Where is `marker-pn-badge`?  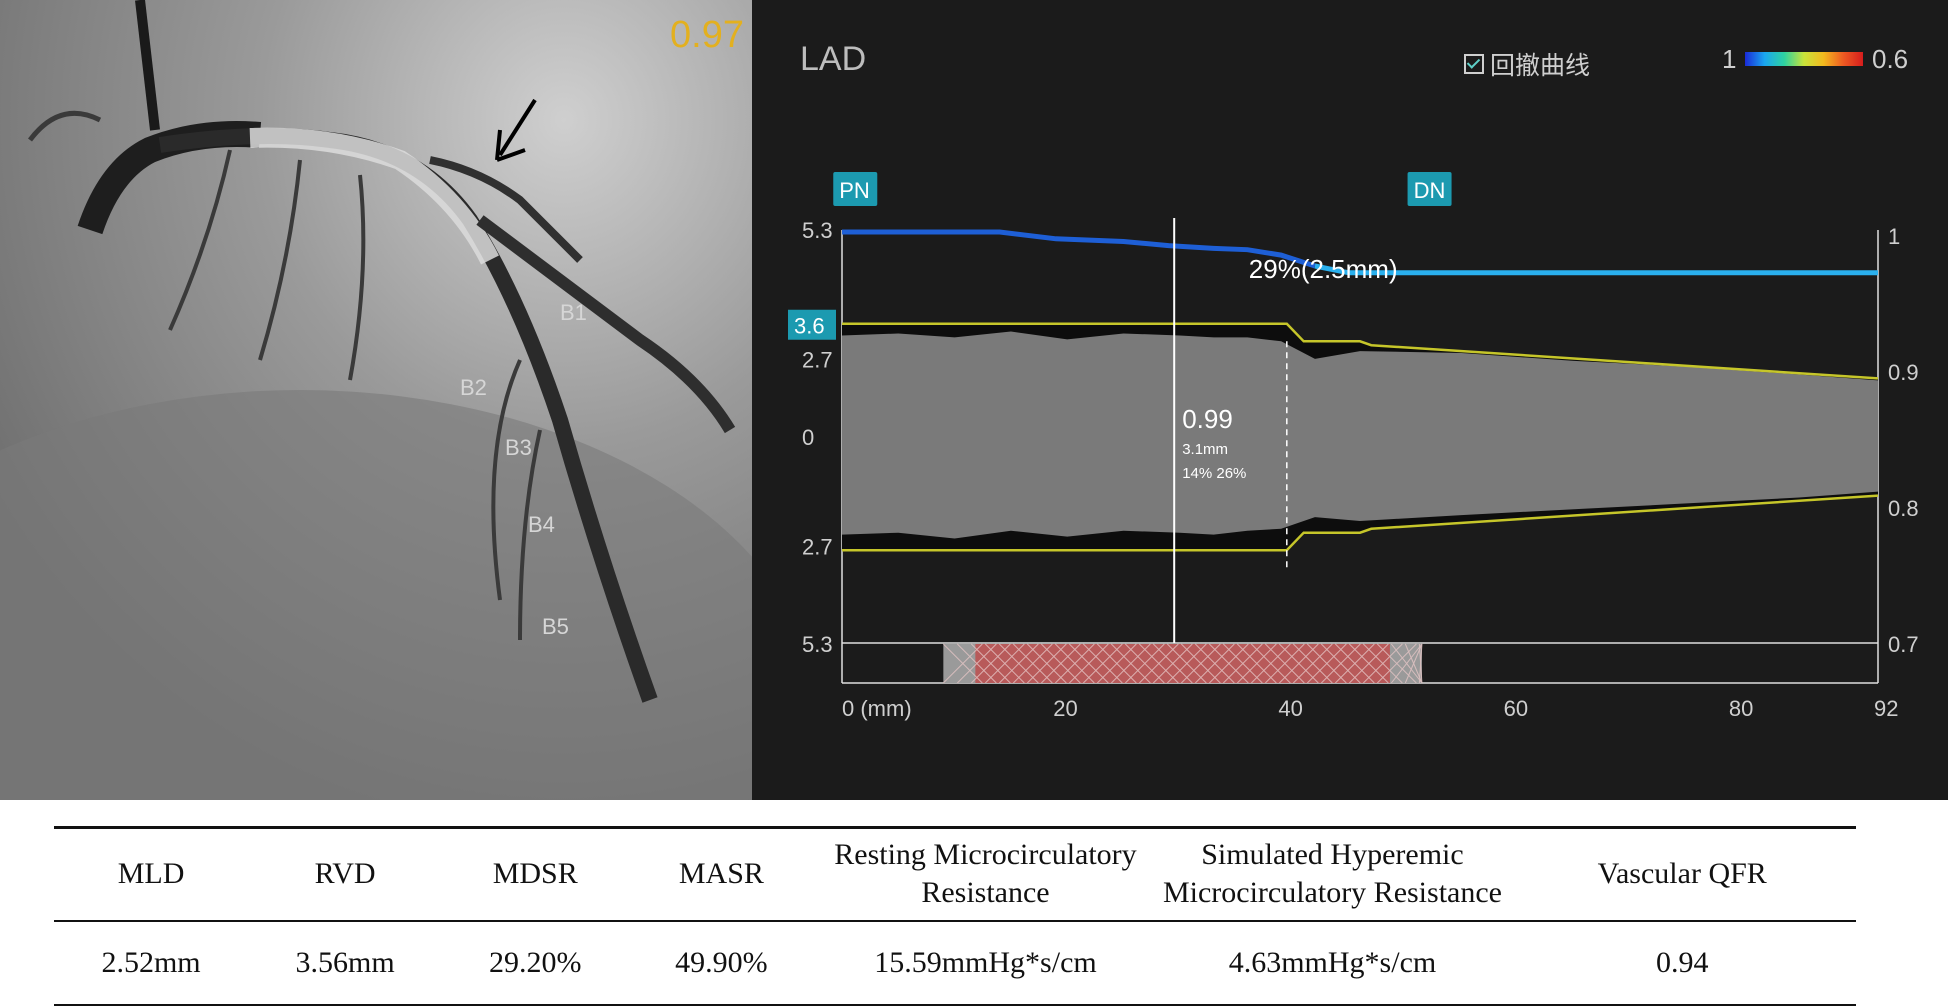 marker-pn-badge is located at coordinates (855, 189).